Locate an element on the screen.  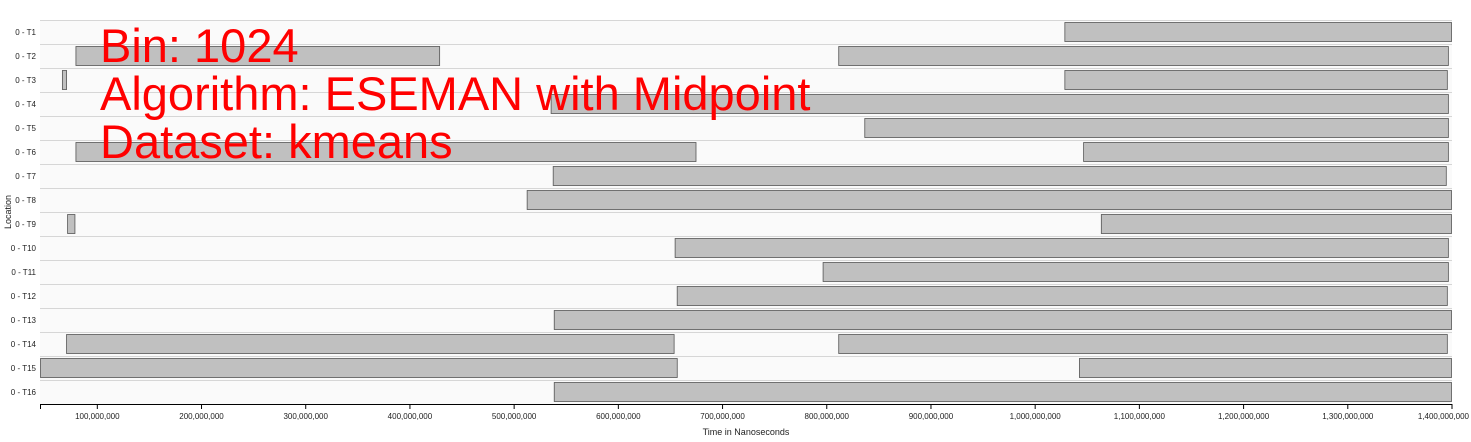
y-tick-label: 0 - T7 is located at coordinates (25, 176).